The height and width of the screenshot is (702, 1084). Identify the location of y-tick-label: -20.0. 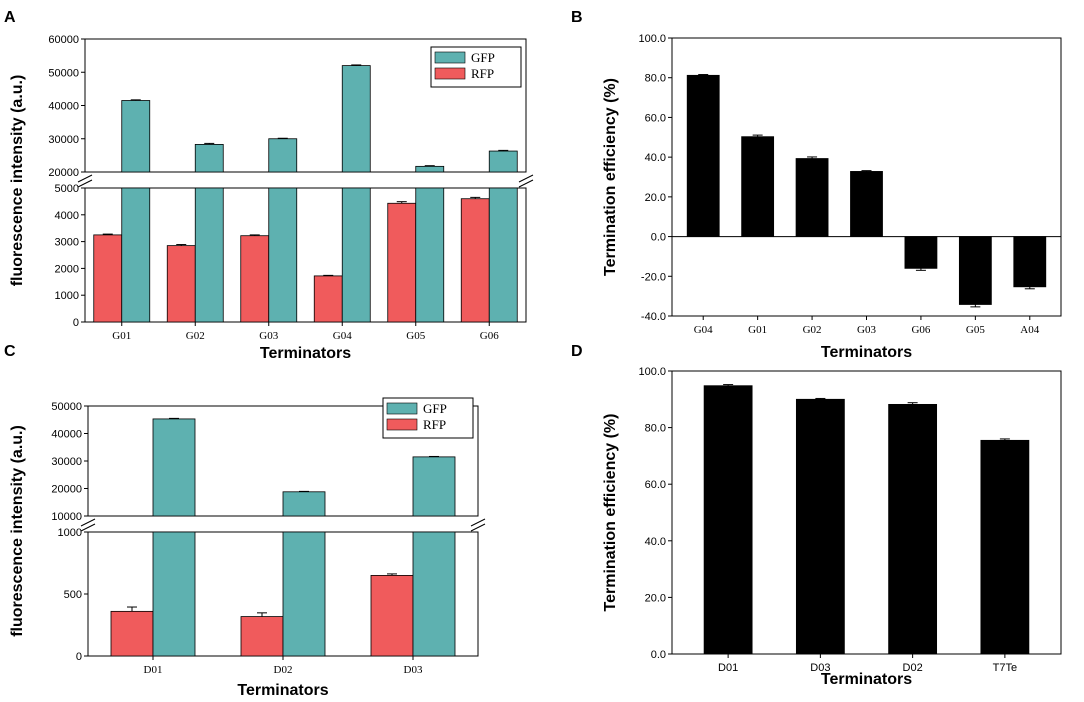
(653, 277).